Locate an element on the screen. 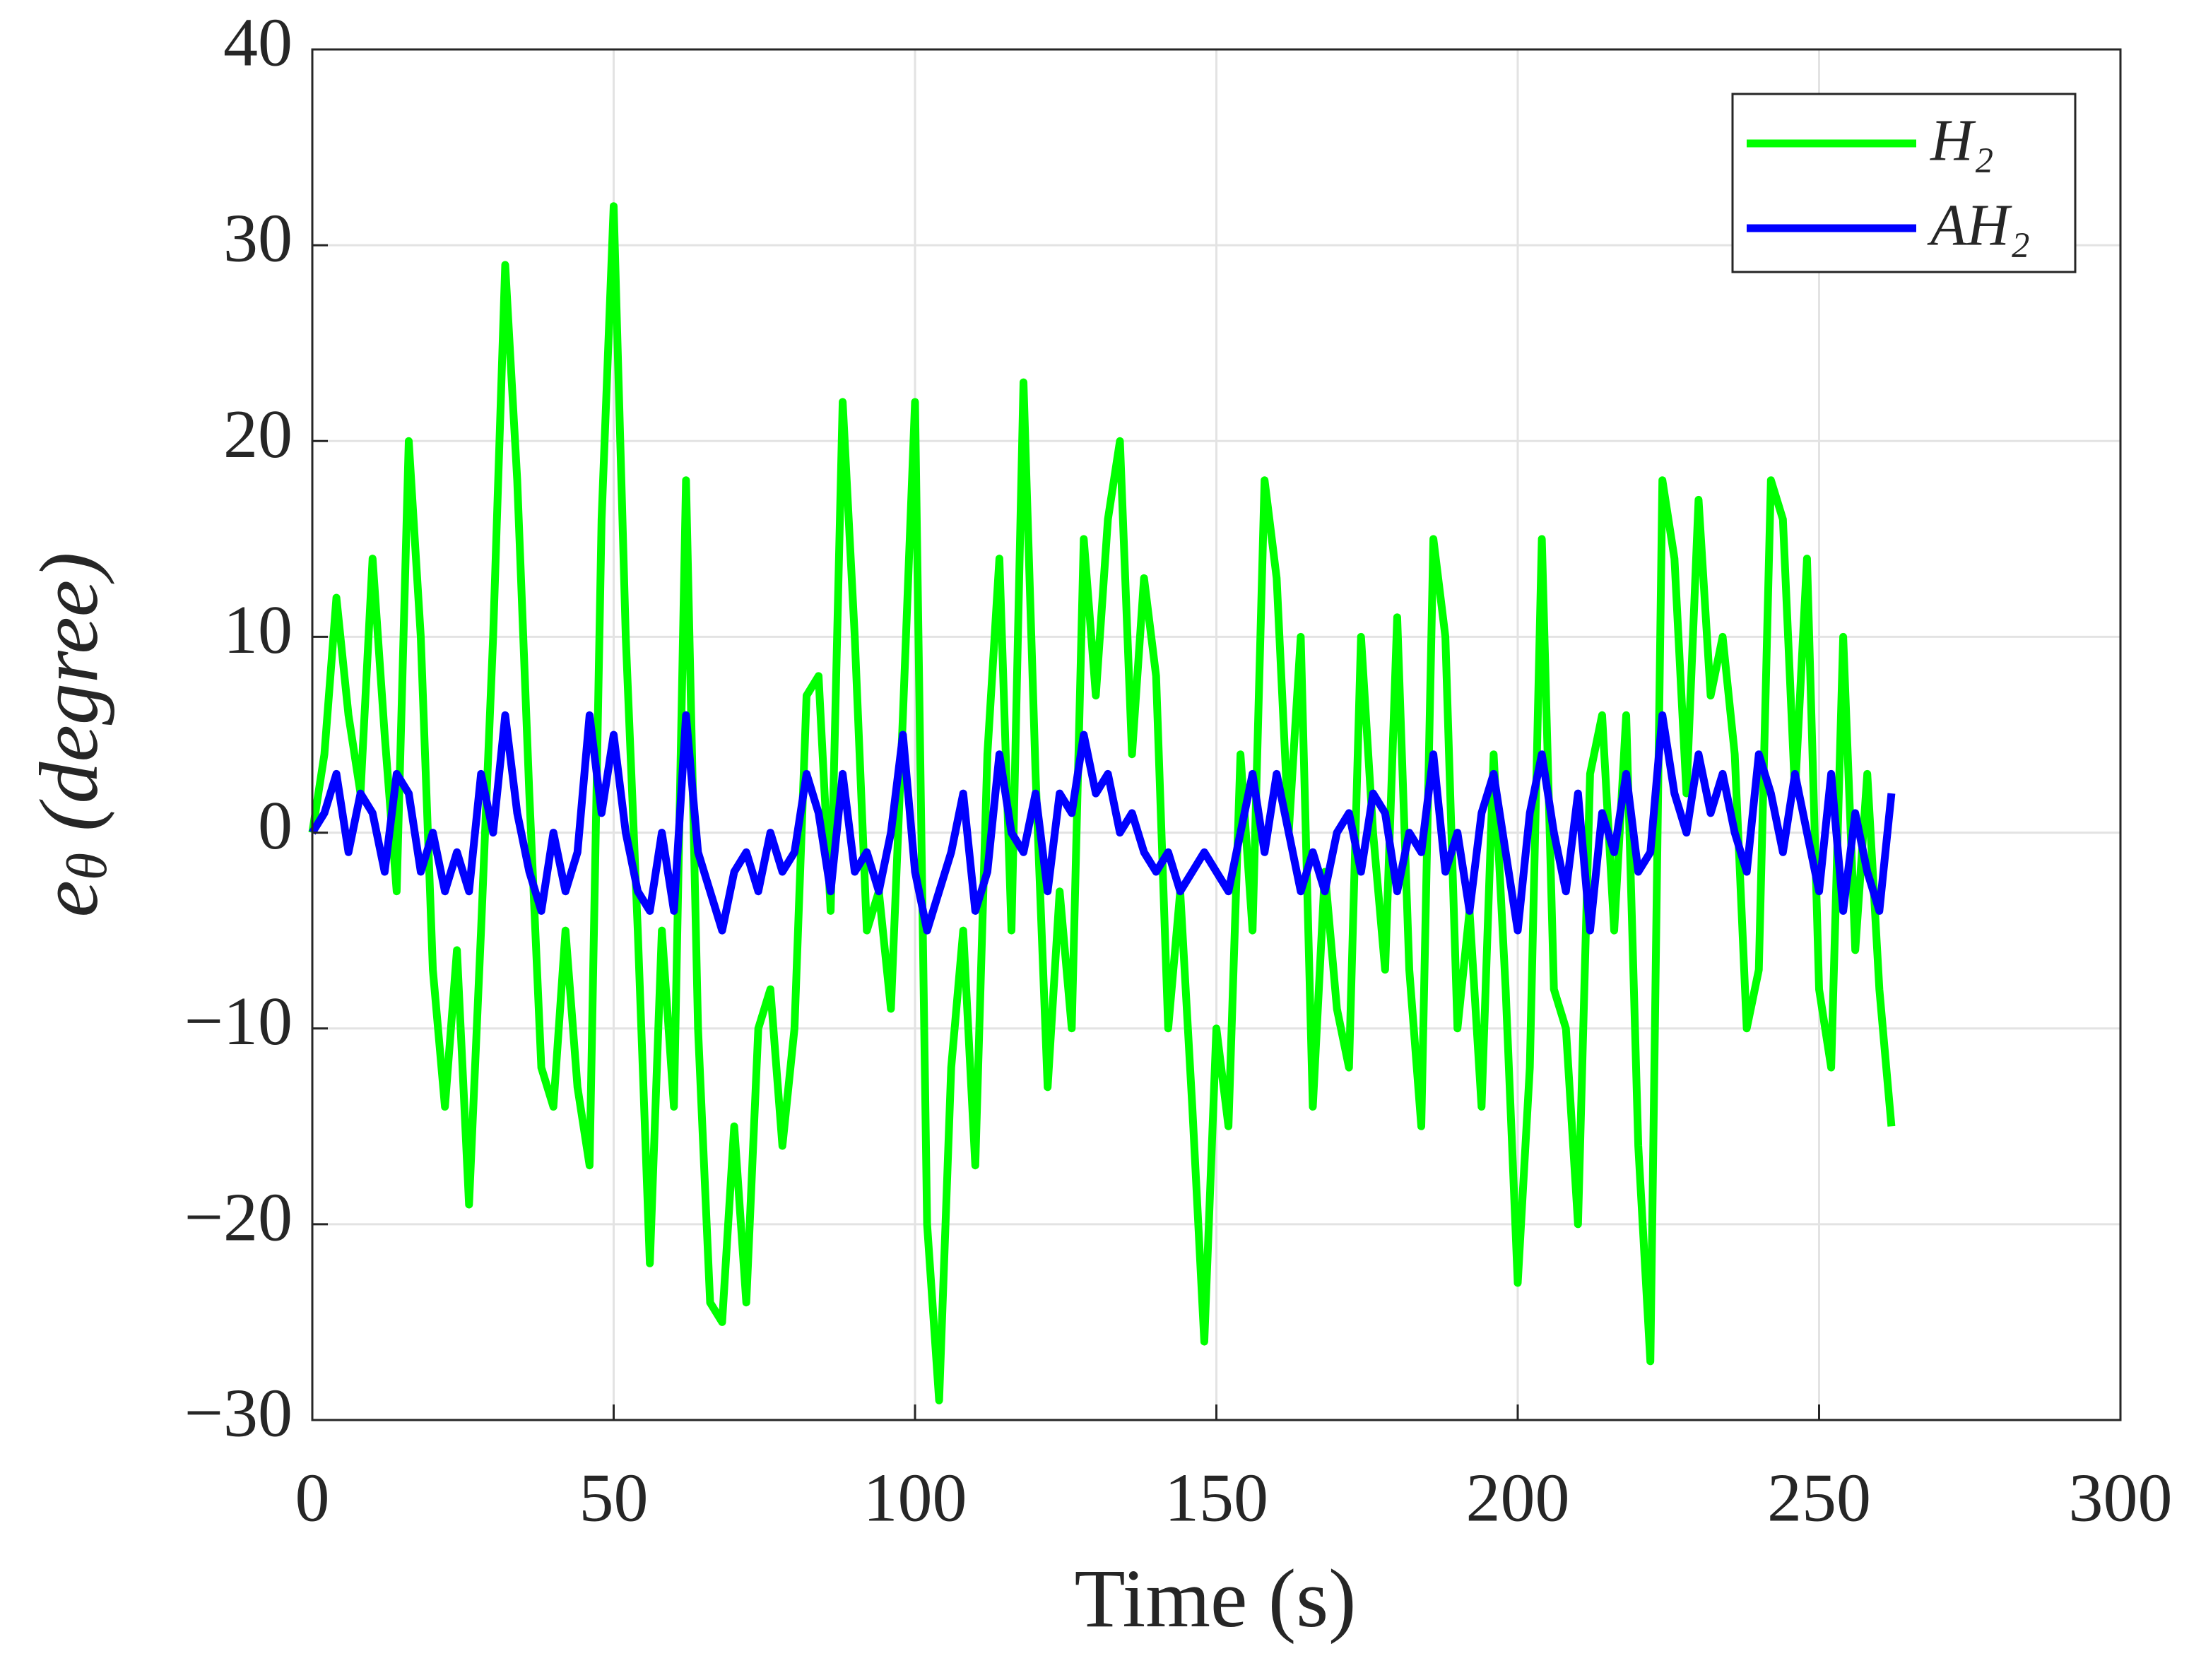 This screenshot has width=2201, height=1680. x-axis-label: Time (s) is located at coordinates (1216, 1599).